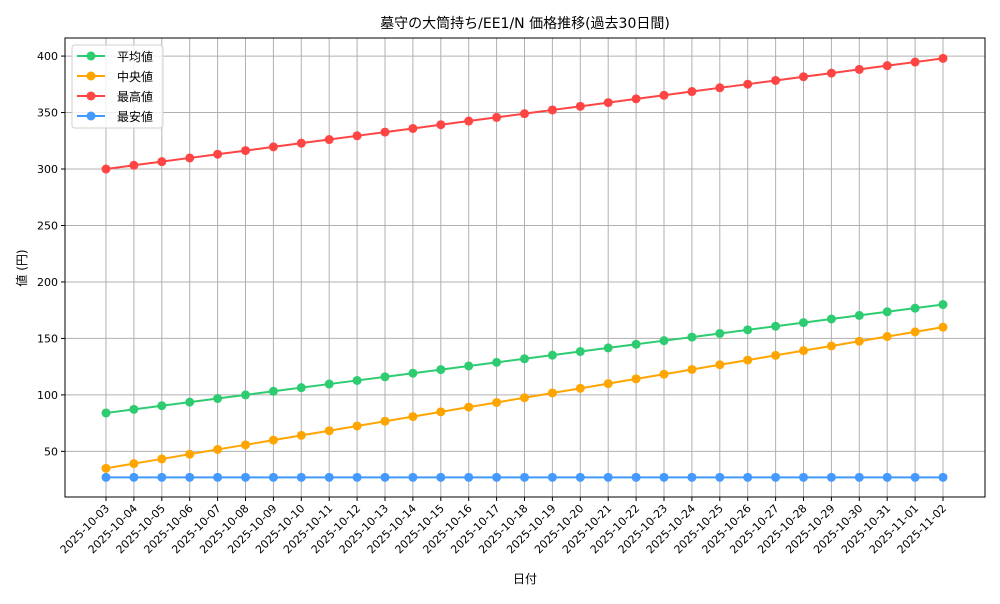 The width and height of the screenshot is (1000, 604). I want to click on legend-box, so click(117, 86).